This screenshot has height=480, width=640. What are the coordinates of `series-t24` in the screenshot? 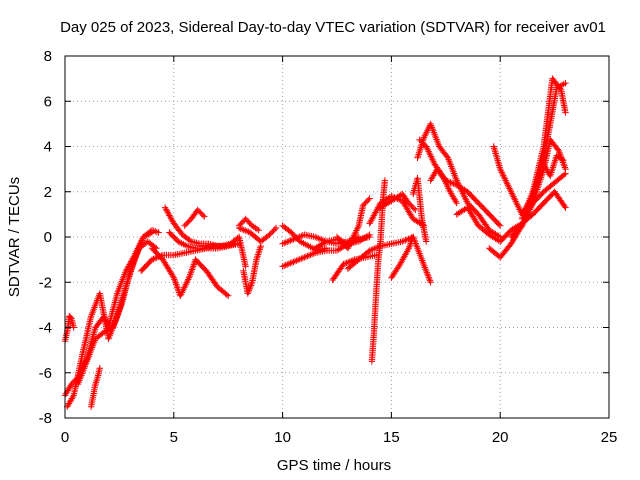 It's located at (411, 259).